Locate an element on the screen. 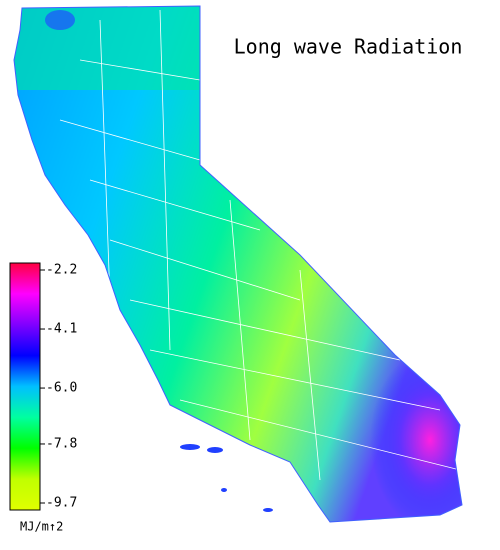 The height and width of the screenshot is (550, 500). map-title: Long wave Radiation is located at coordinates (348, 47).